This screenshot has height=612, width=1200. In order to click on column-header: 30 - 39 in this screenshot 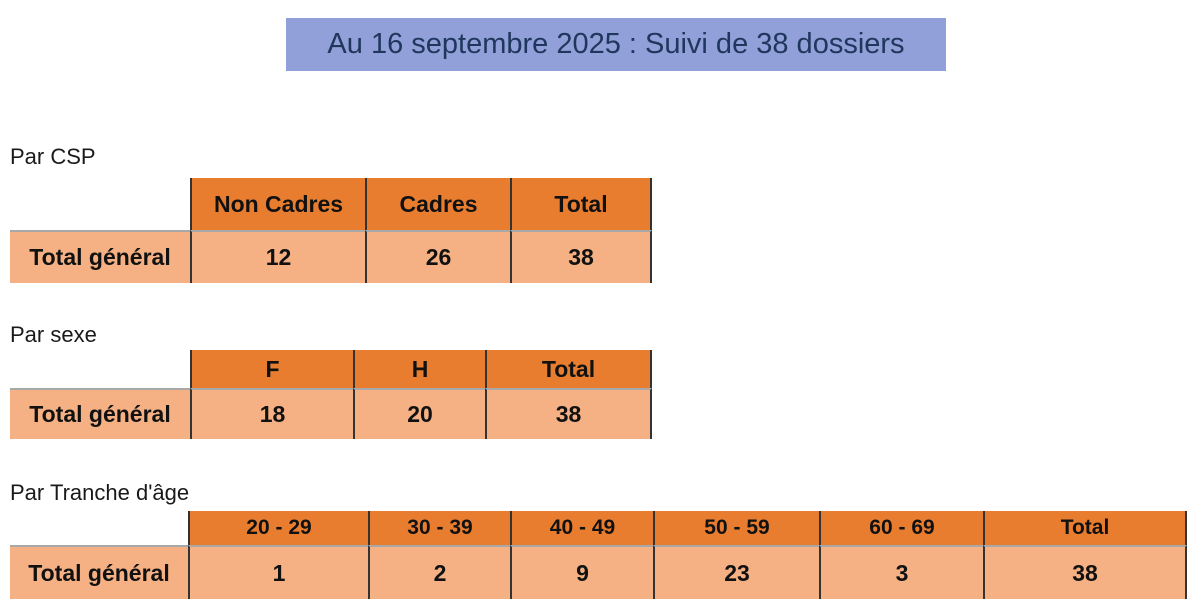, I will do `click(439, 528)`.